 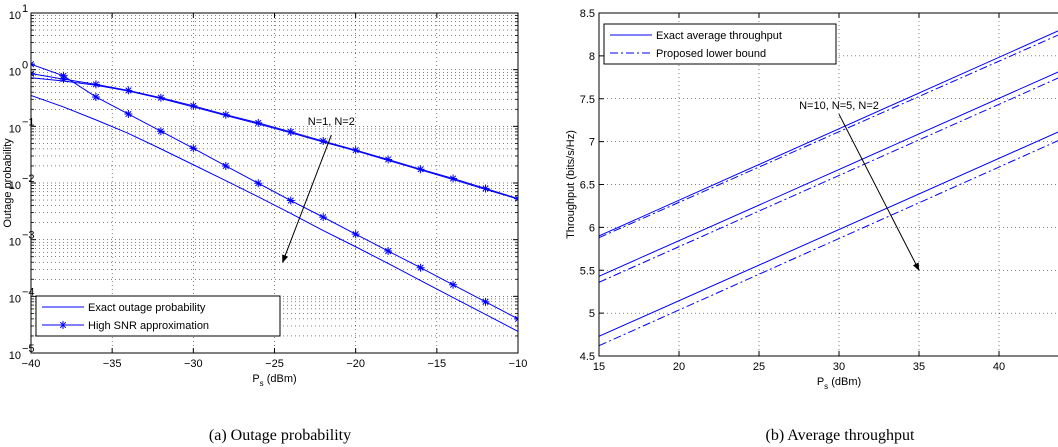 What do you see at coordinates (587, 271) in the screenshot?
I see `y-tick-label: 5.5` at bounding box center [587, 271].